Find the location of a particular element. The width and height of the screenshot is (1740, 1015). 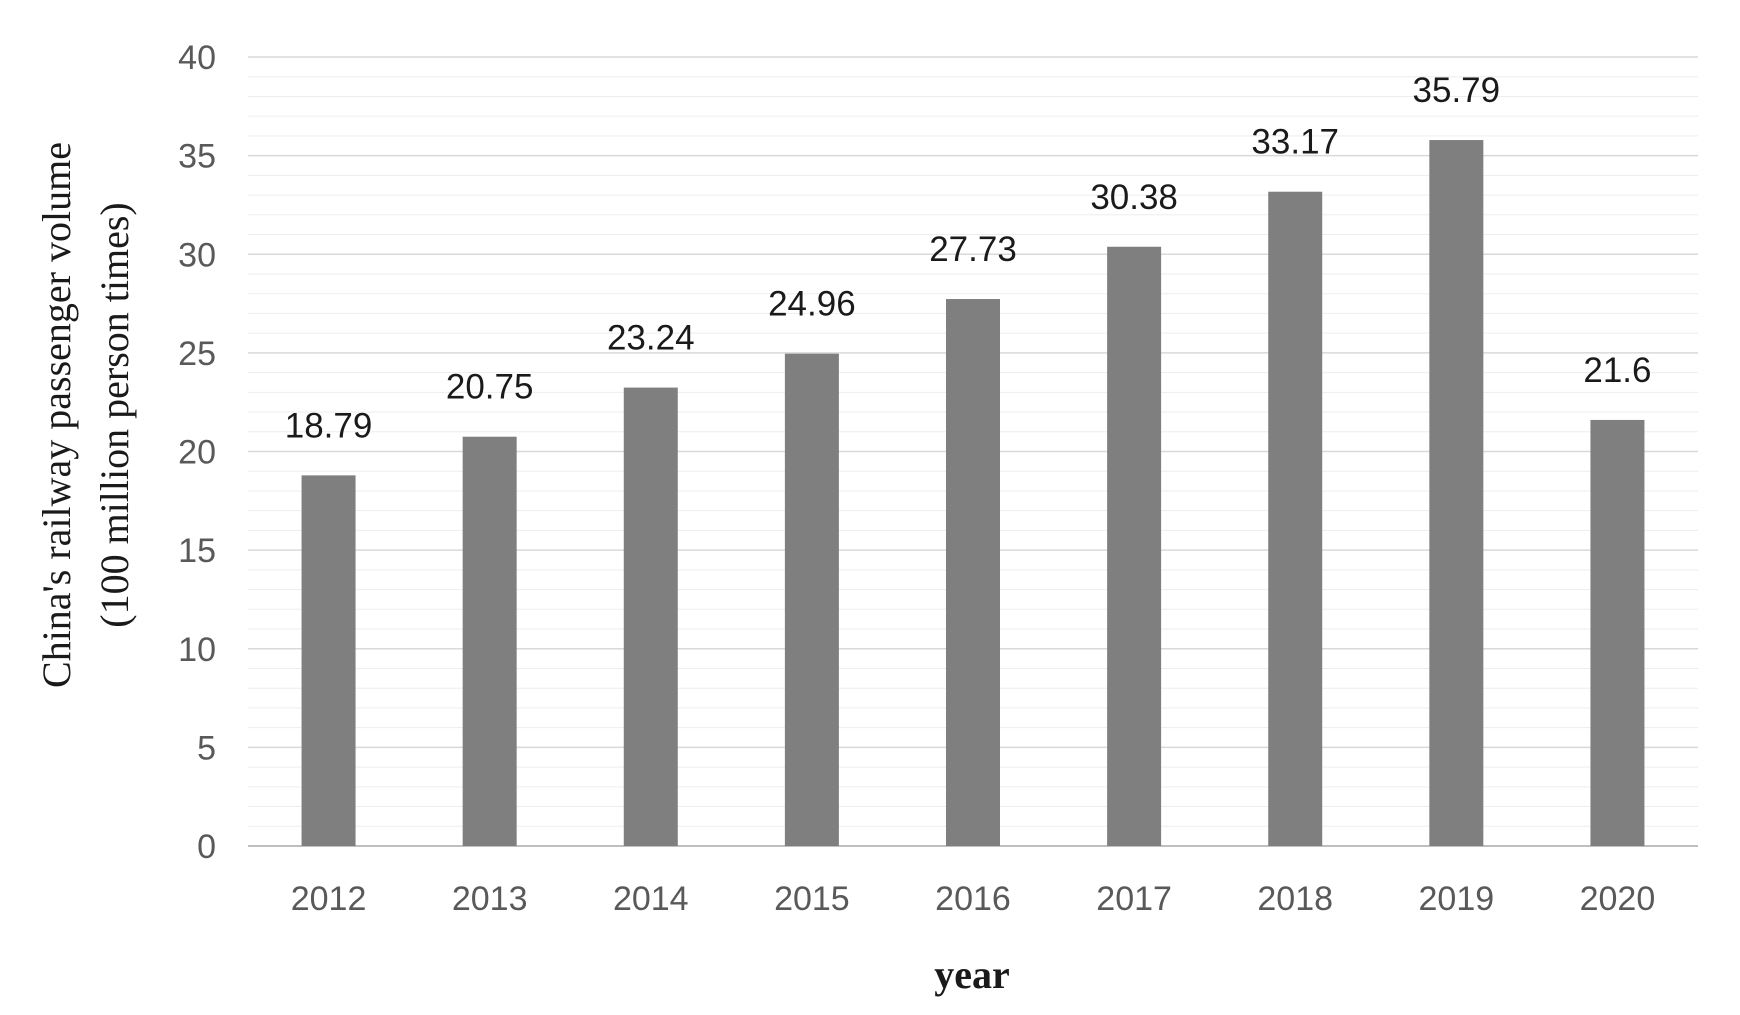

data-label-2013: 20.75 is located at coordinates (490, 387).